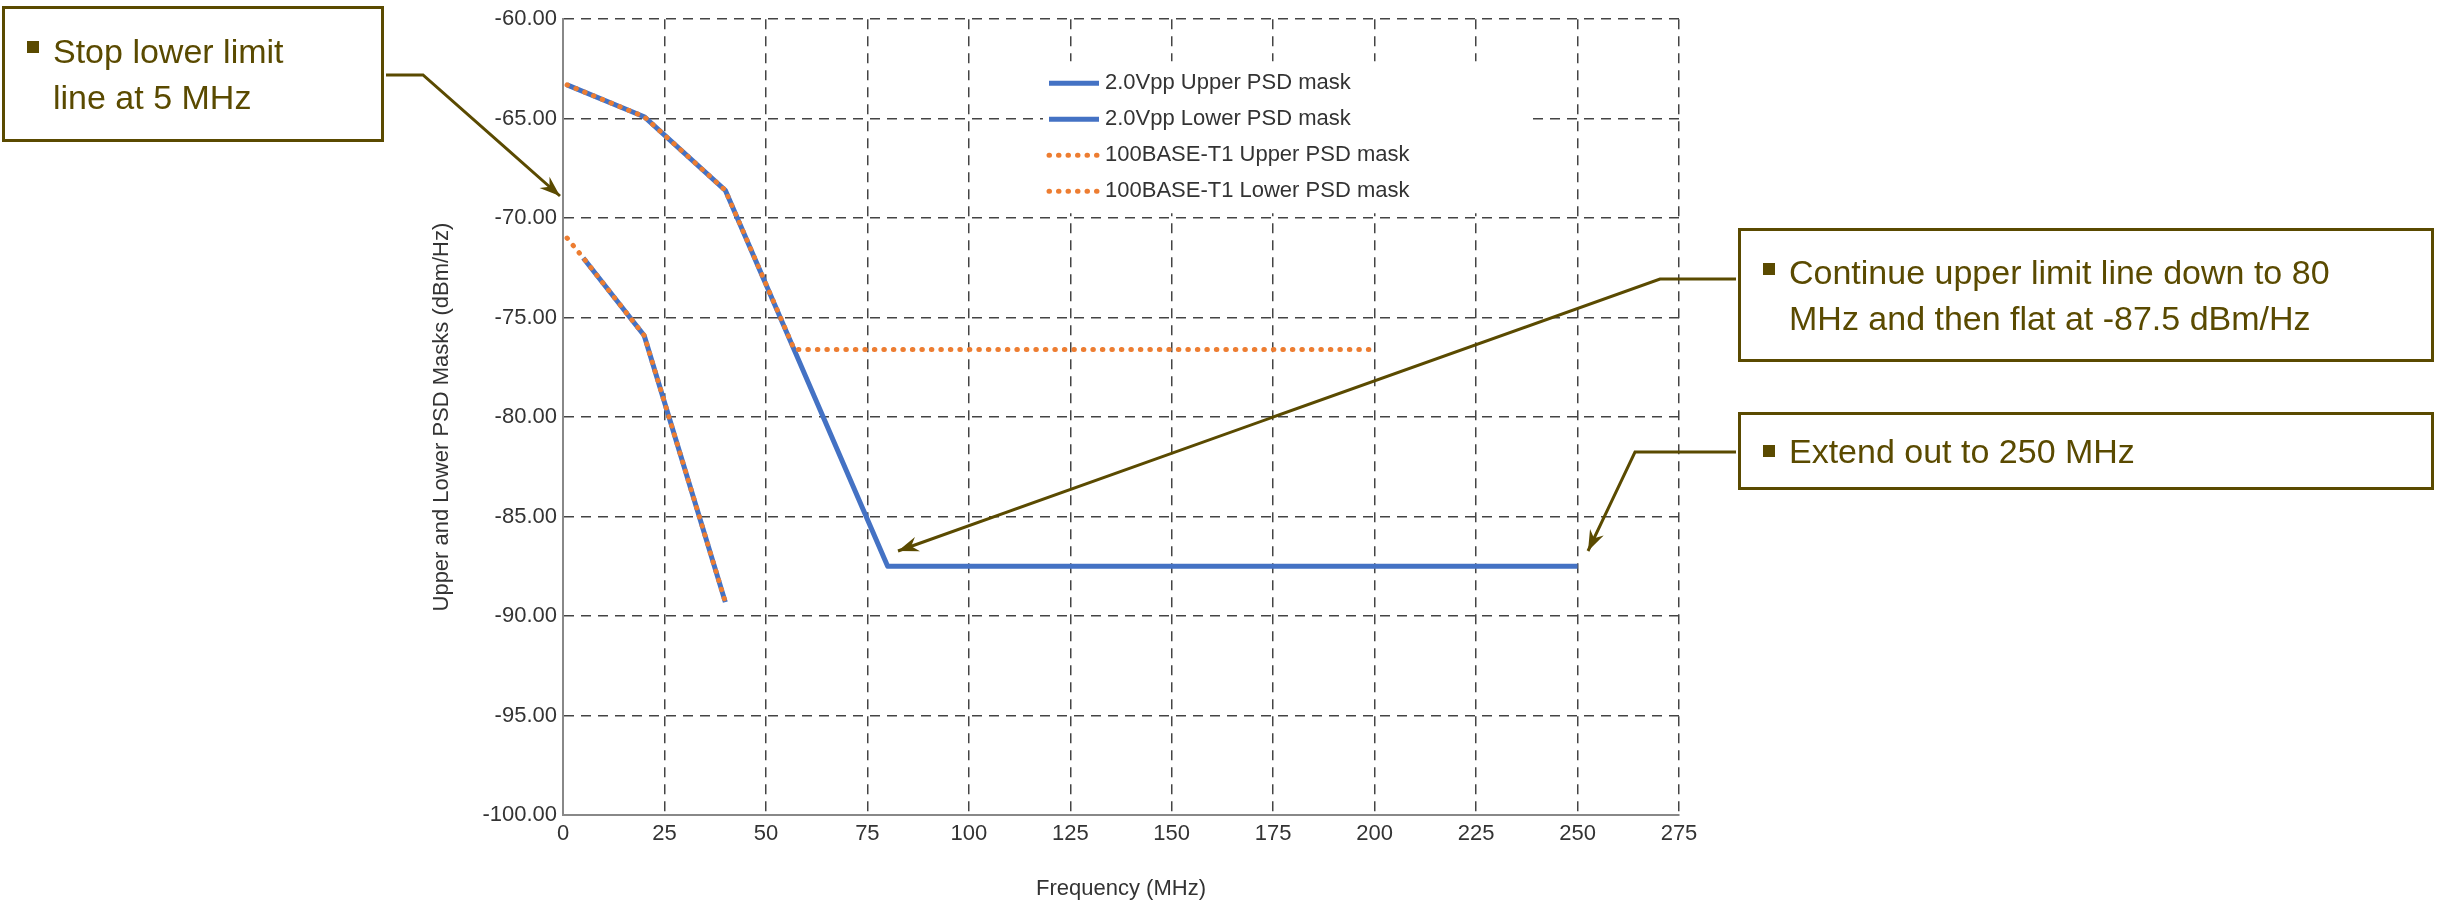 This screenshot has width=2438, height=904. I want to click on x-tick-label: 275, so click(1679, 833).